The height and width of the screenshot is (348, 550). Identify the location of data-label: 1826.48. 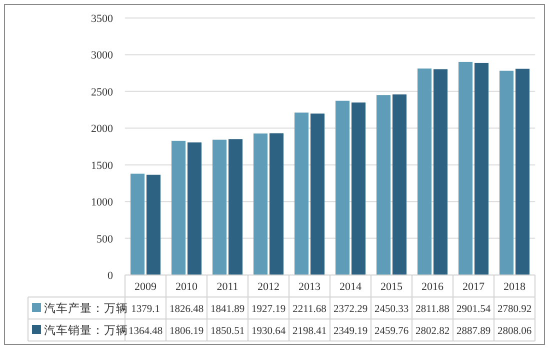
(186, 309).